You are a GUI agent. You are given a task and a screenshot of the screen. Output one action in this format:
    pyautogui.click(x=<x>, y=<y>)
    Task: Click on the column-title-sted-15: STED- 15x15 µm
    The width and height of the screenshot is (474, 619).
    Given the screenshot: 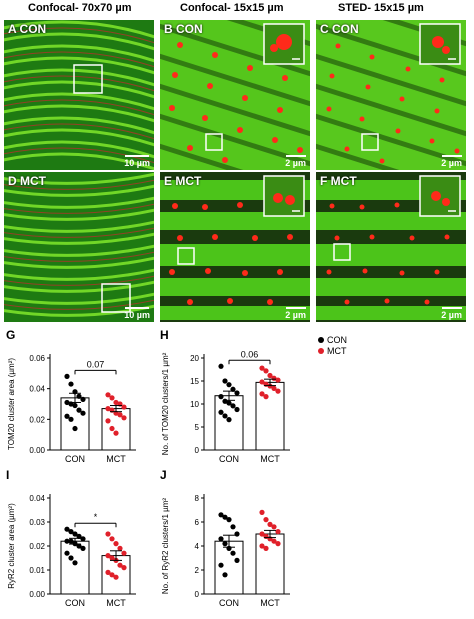 What is the action you would take?
    pyautogui.click(x=381, y=8)
    